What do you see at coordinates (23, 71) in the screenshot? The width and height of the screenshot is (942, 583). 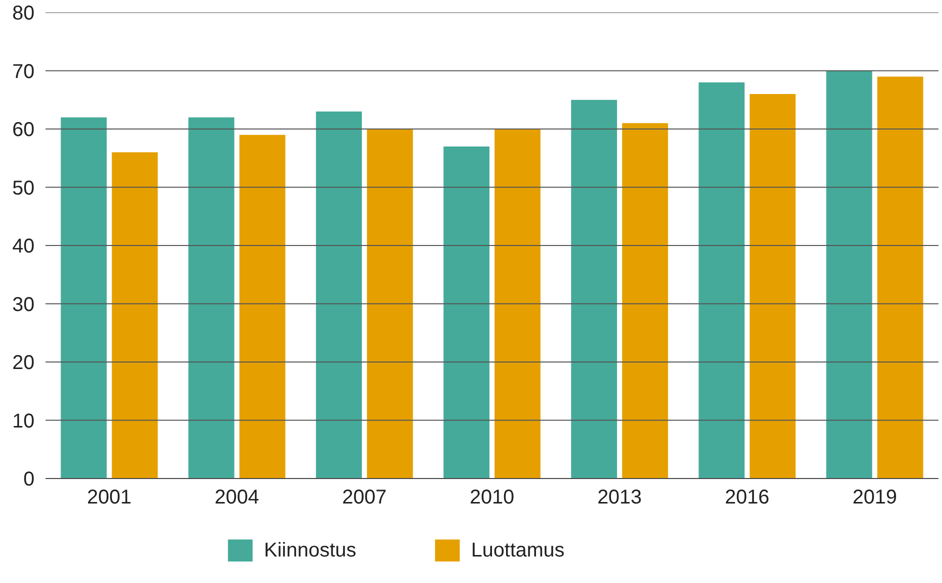 I see `y-tick-label: 70` at bounding box center [23, 71].